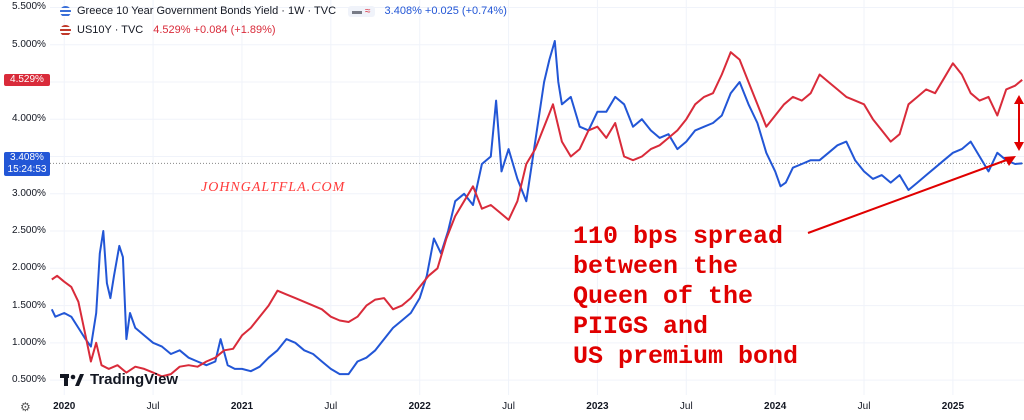  I want to click on y-tick-label: 2.000%, so click(29, 268).